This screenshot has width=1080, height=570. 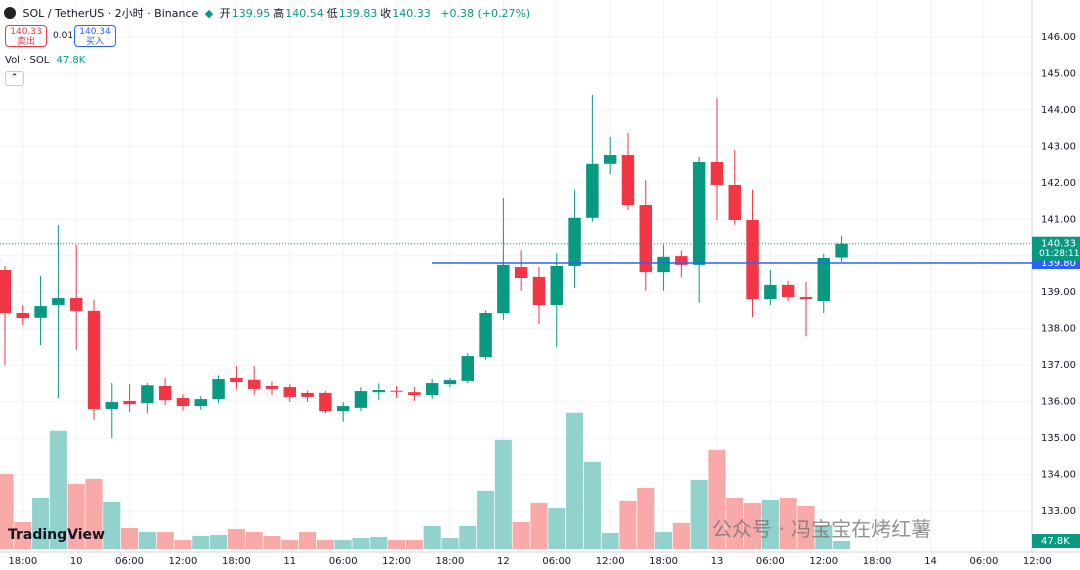 What do you see at coordinates (1059, 254) in the screenshot?
I see `countdown: 01:28:11` at bounding box center [1059, 254].